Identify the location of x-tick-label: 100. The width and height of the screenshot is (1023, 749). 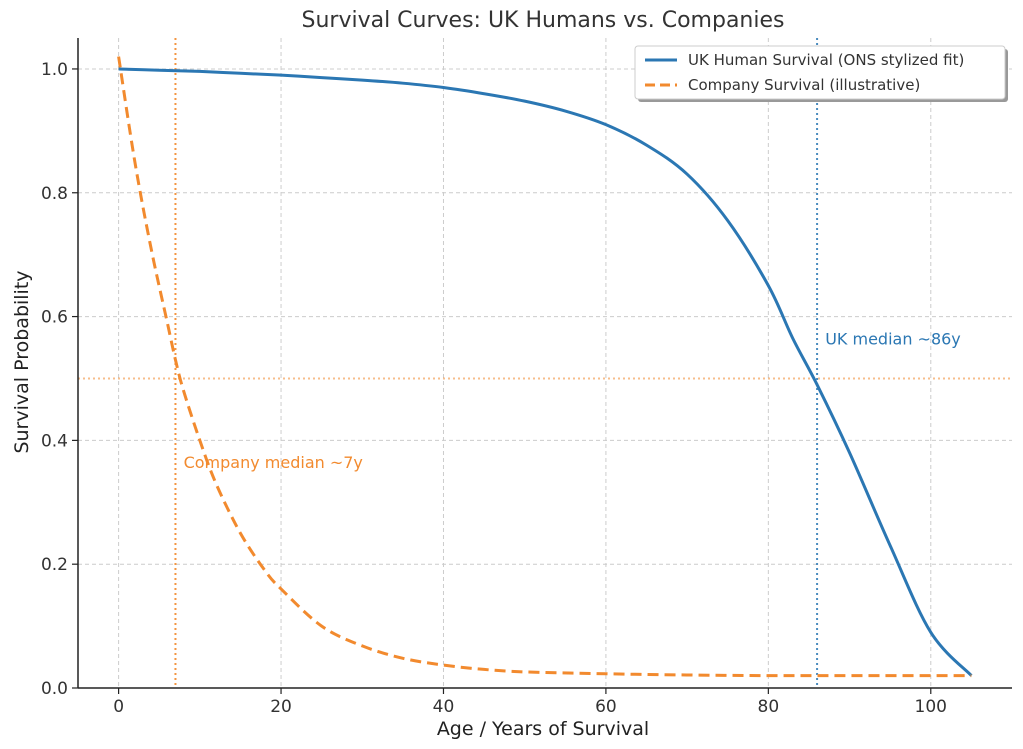
(931, 707).